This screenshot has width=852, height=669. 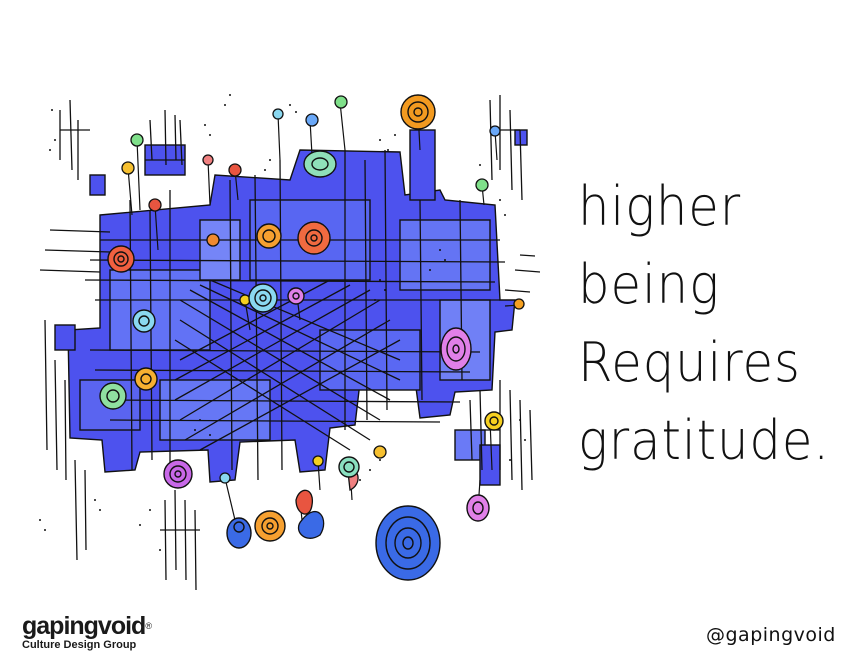 I want to click on caption-line-1: higher, so click(x=660, y=206).